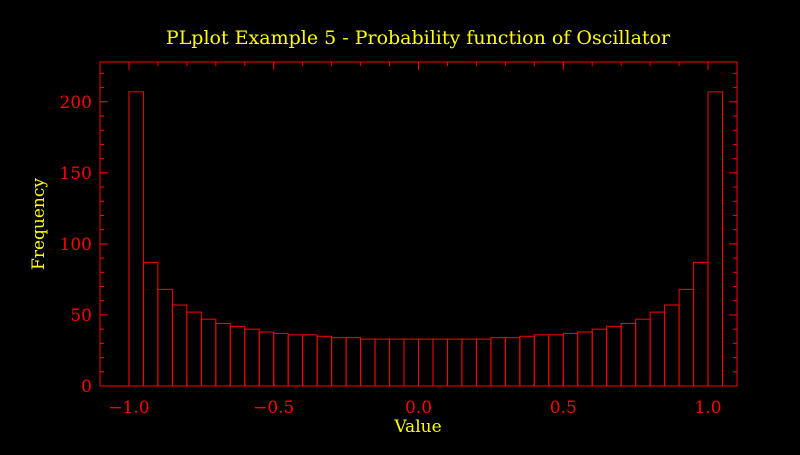 The image size is (800, 455). What do you see at coordinates (563, 408) in the screenshot?
I see `x-tick-label: 0.5` at bounding box center [563, 408].